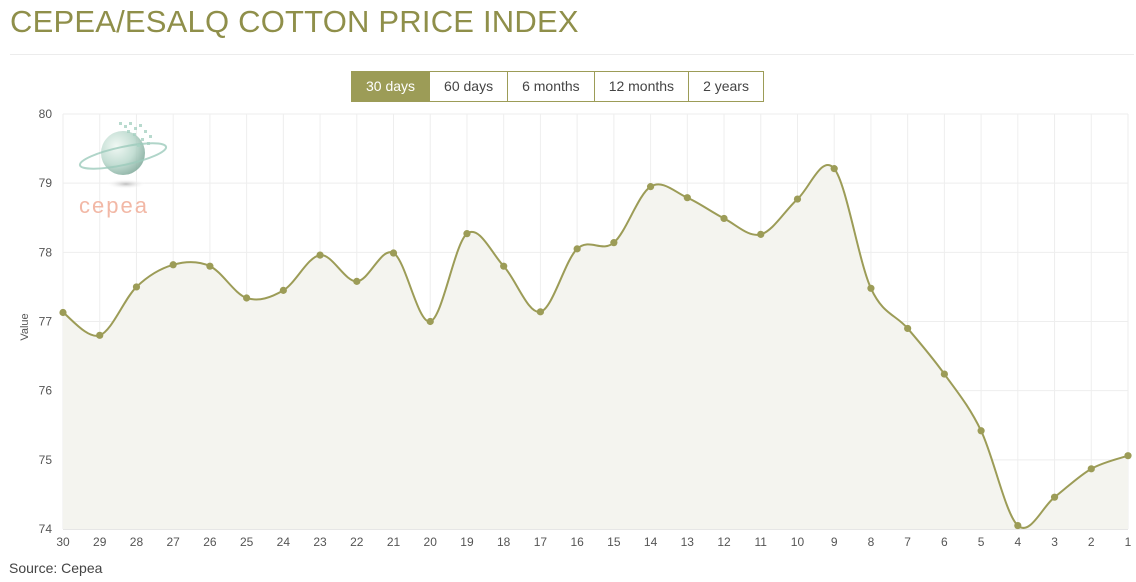 The width and height of the screenshot is (1136, 582). What do you see at coordinates (46, 183) in the screenshot?
I see `y-tick-label: 79` at bounding box center [46, 183].